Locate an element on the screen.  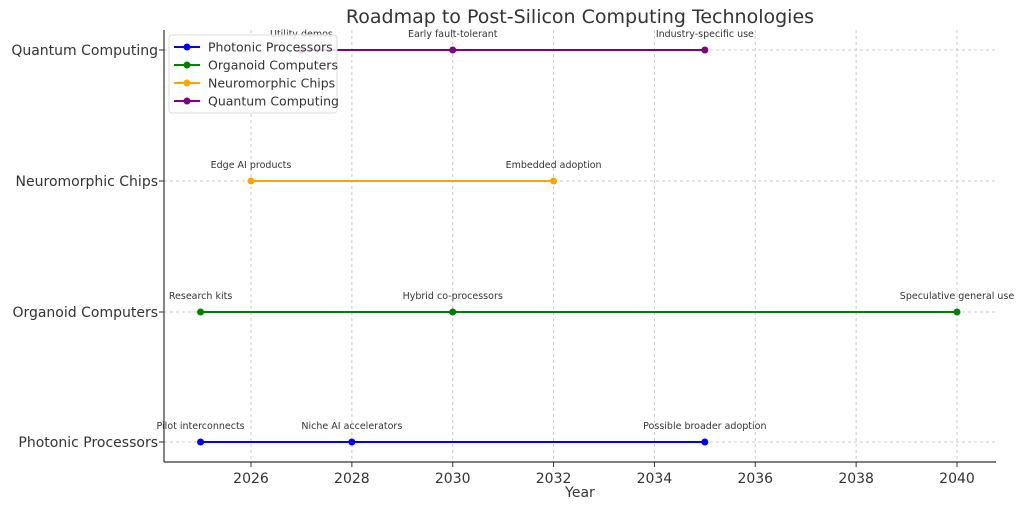
y-tick-label: Quantum Computing is located at coordinates (84, 51).